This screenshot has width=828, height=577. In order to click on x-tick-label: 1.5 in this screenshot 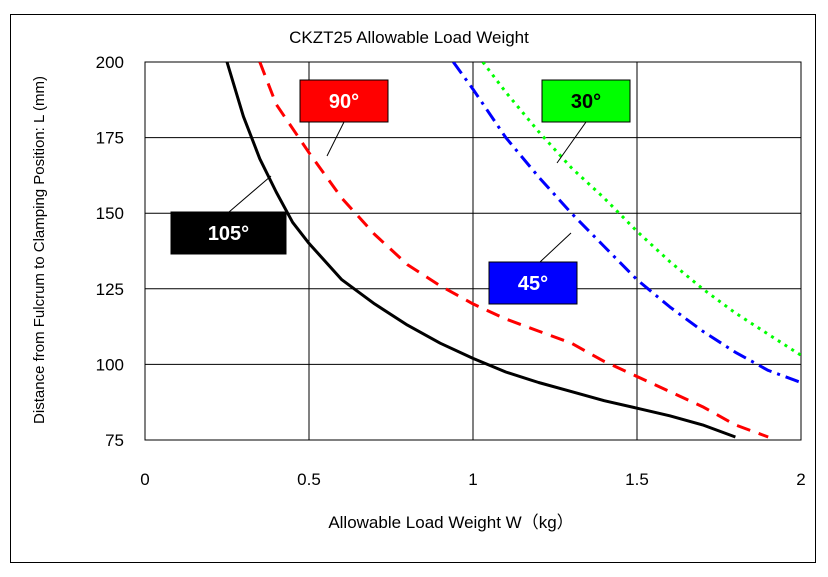, I will do `click(637, 479)`.